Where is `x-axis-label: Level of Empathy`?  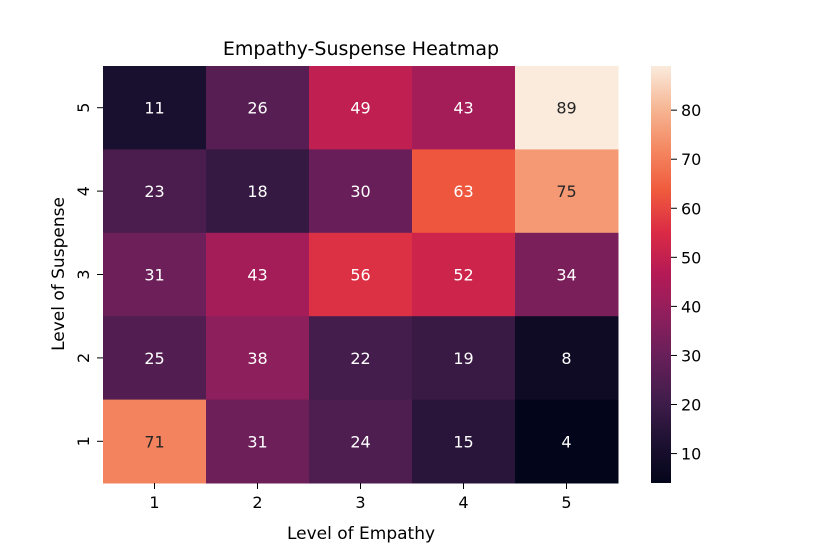 x-axis-label: Level of Empathy is located at coordinates (361, 534).